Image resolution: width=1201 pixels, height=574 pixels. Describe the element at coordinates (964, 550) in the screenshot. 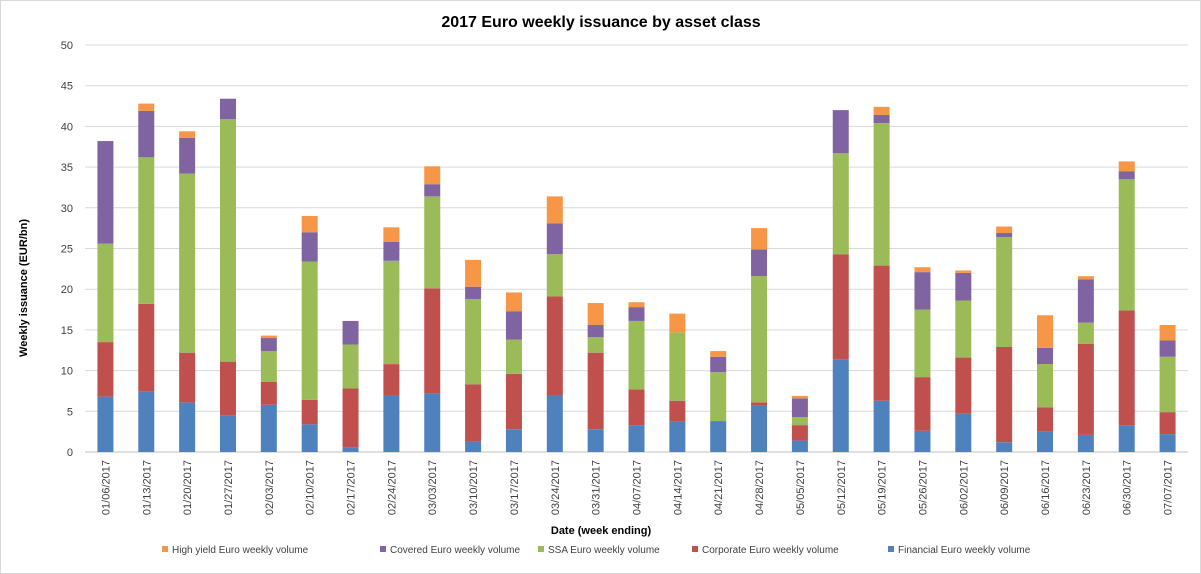

I see `legend-entry: Financial Euro weekly volume` at that location.